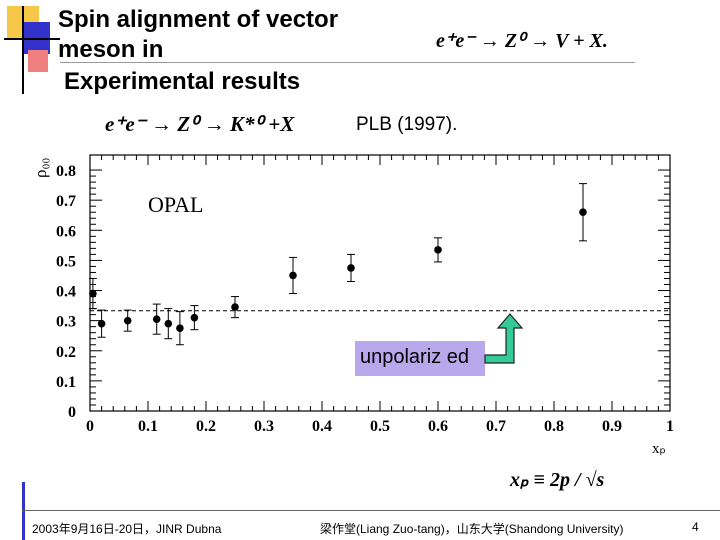 This screenshot has height=540, width=720. Describe the element at coordinates (66, 201) in the screenshot. I see `y-tick-label: 0.7` at that location.